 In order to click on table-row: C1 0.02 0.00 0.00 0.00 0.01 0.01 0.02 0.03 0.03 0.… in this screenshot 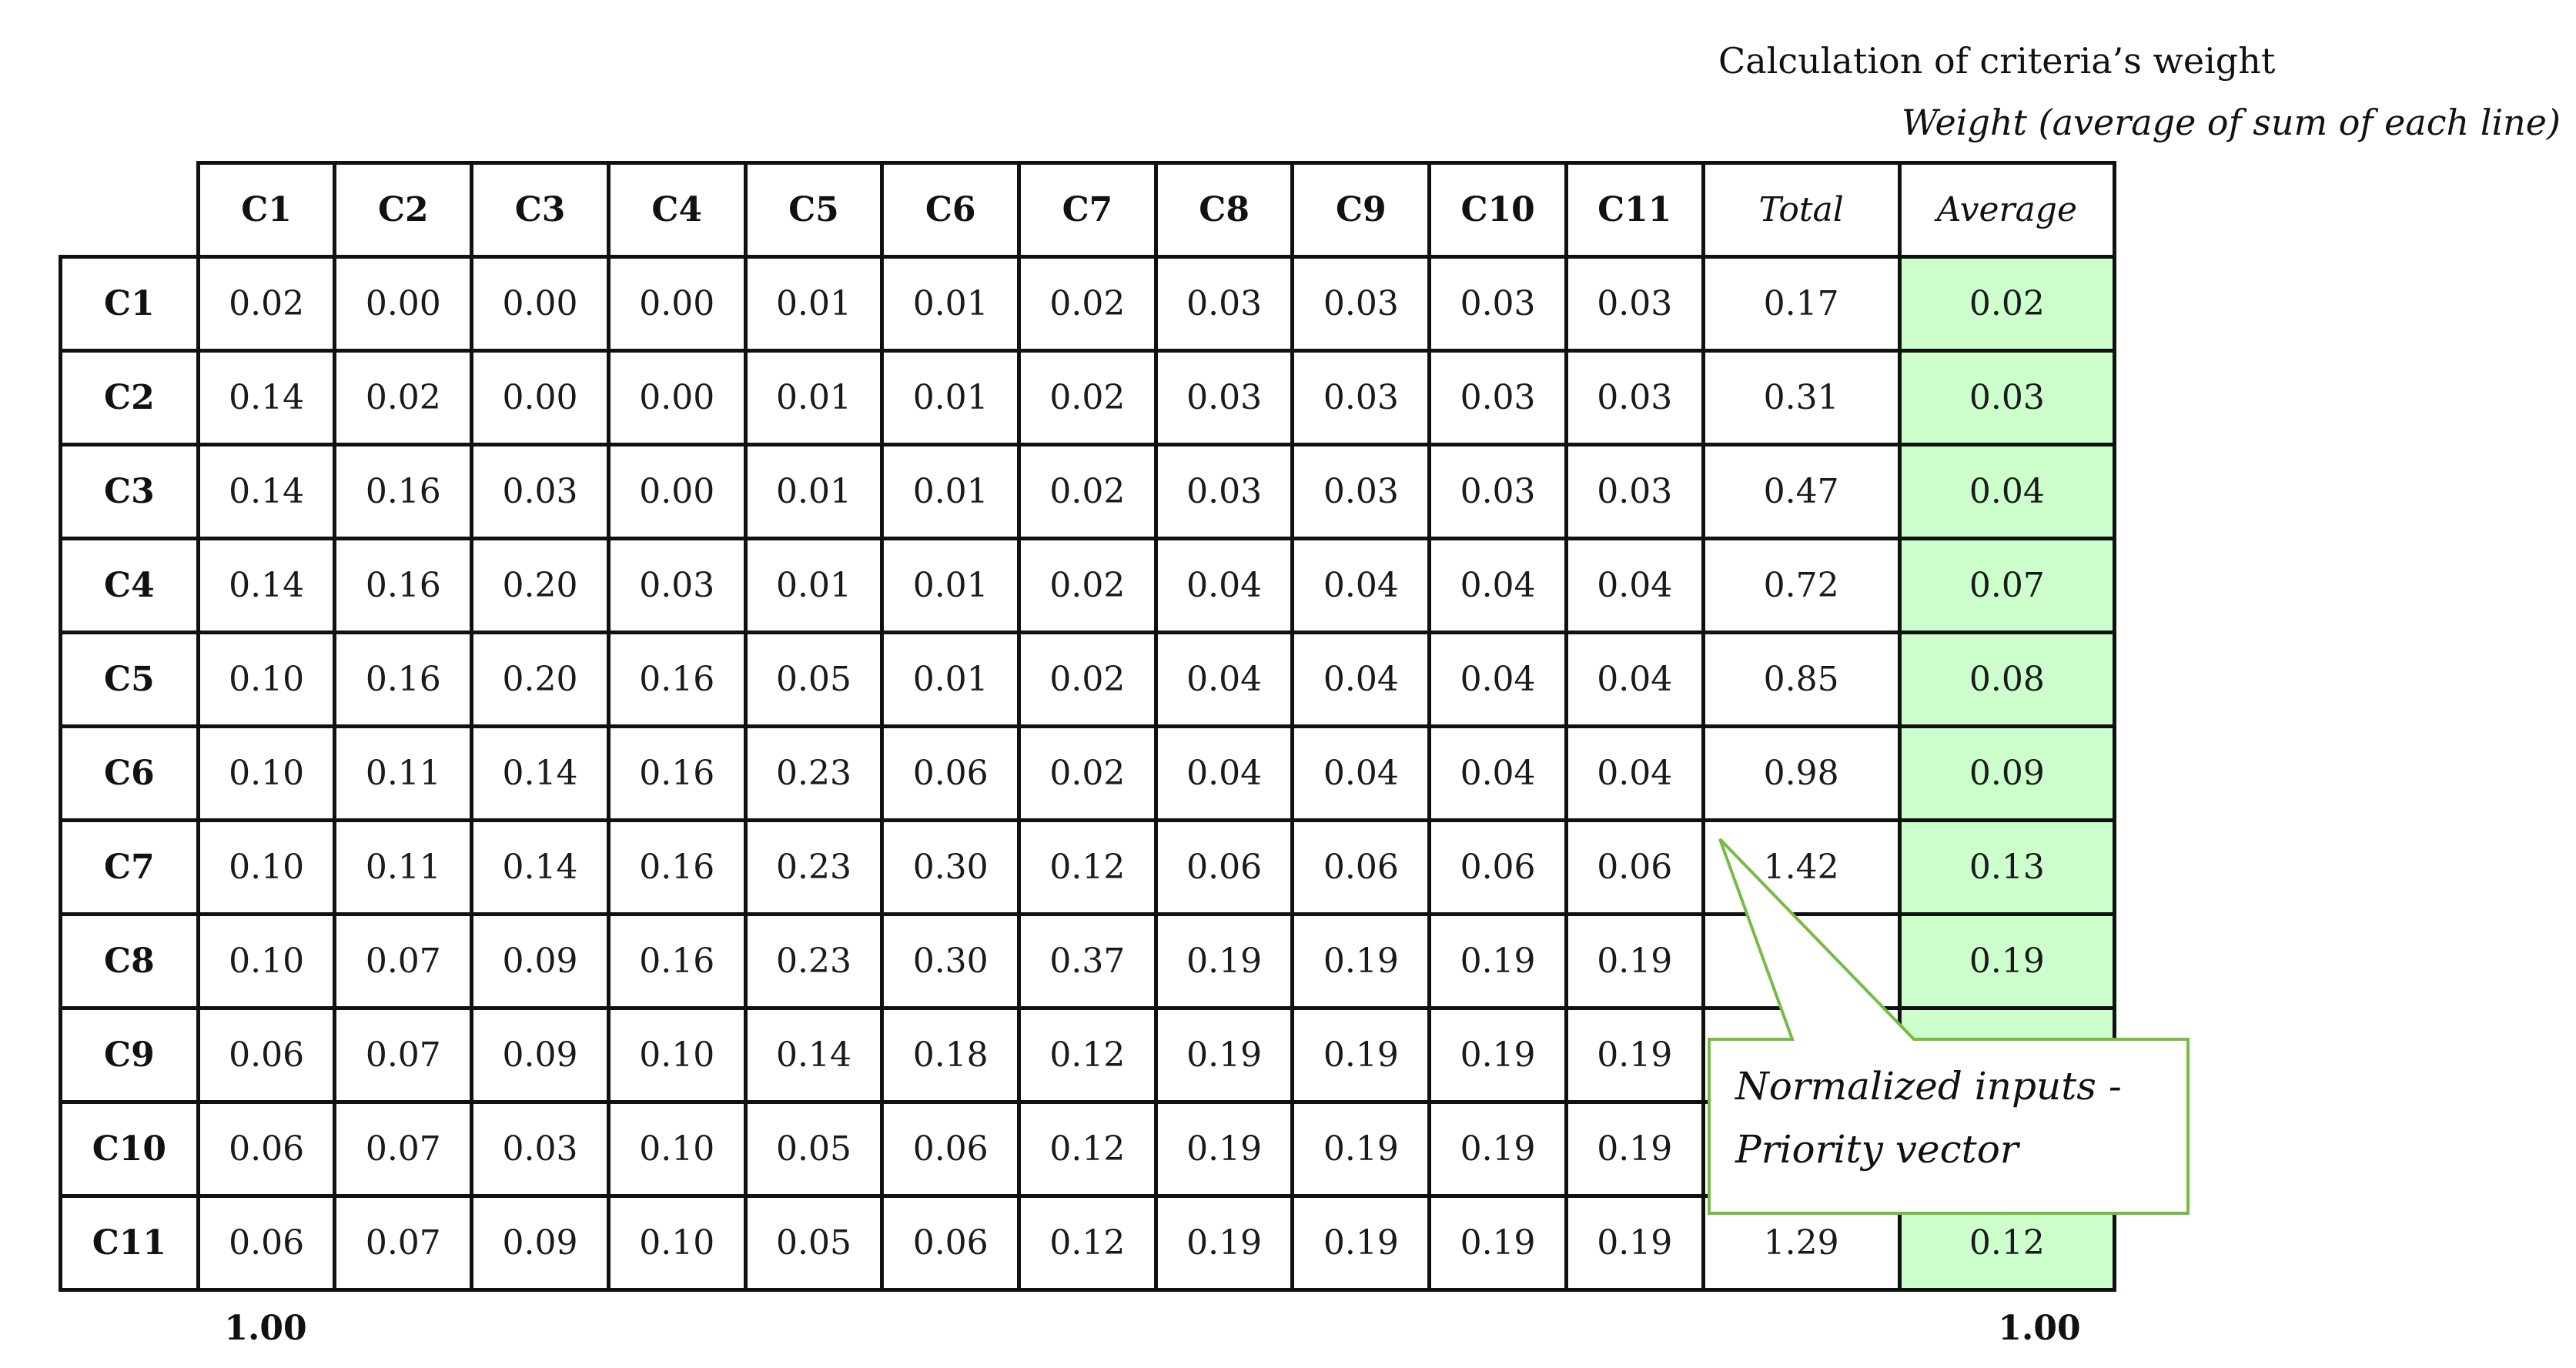, I will do `click(1088, 304)`.